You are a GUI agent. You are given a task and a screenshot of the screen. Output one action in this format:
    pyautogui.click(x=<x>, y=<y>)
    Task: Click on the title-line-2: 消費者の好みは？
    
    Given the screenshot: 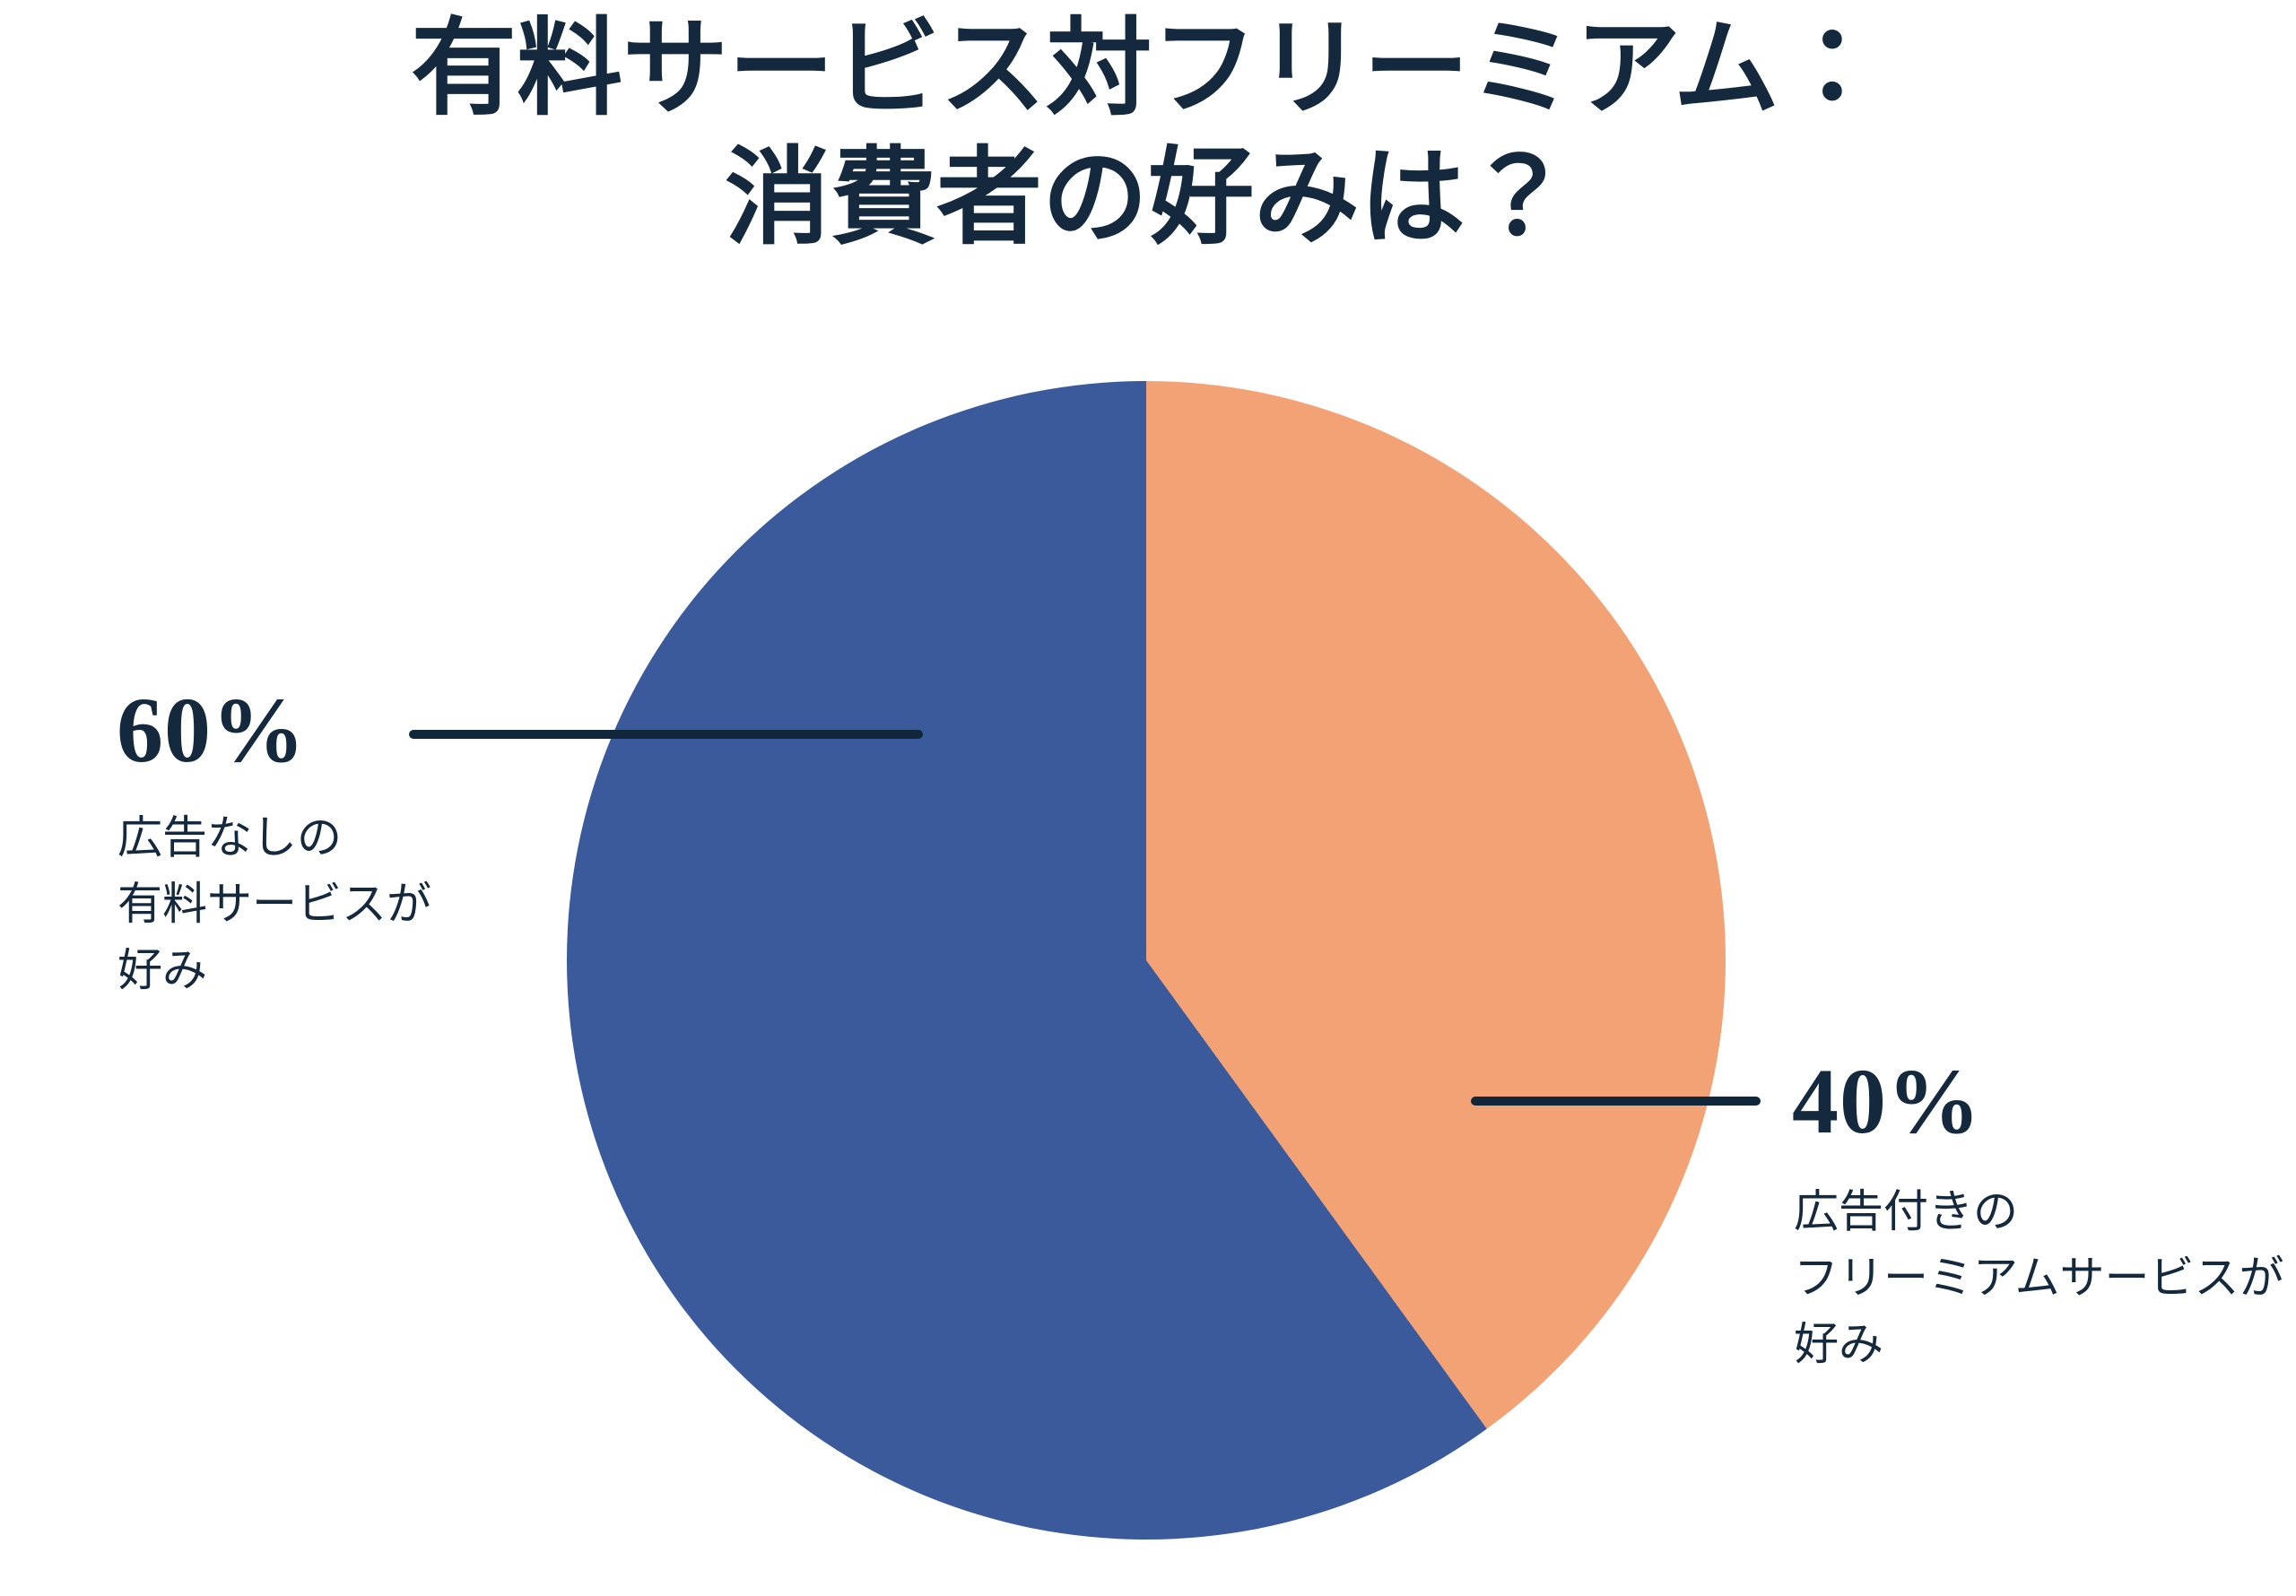 What is the action you would take?
    pyautogui.click(x=1147, y=198)
    